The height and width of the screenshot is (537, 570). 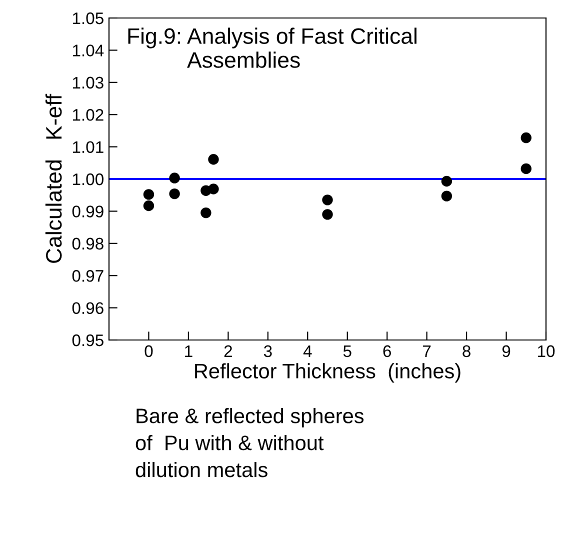 What do you see at coordinates (88, 18) in the screenshot?
I see `y-tick-label: 1.05` at bounding box center [88, 18].